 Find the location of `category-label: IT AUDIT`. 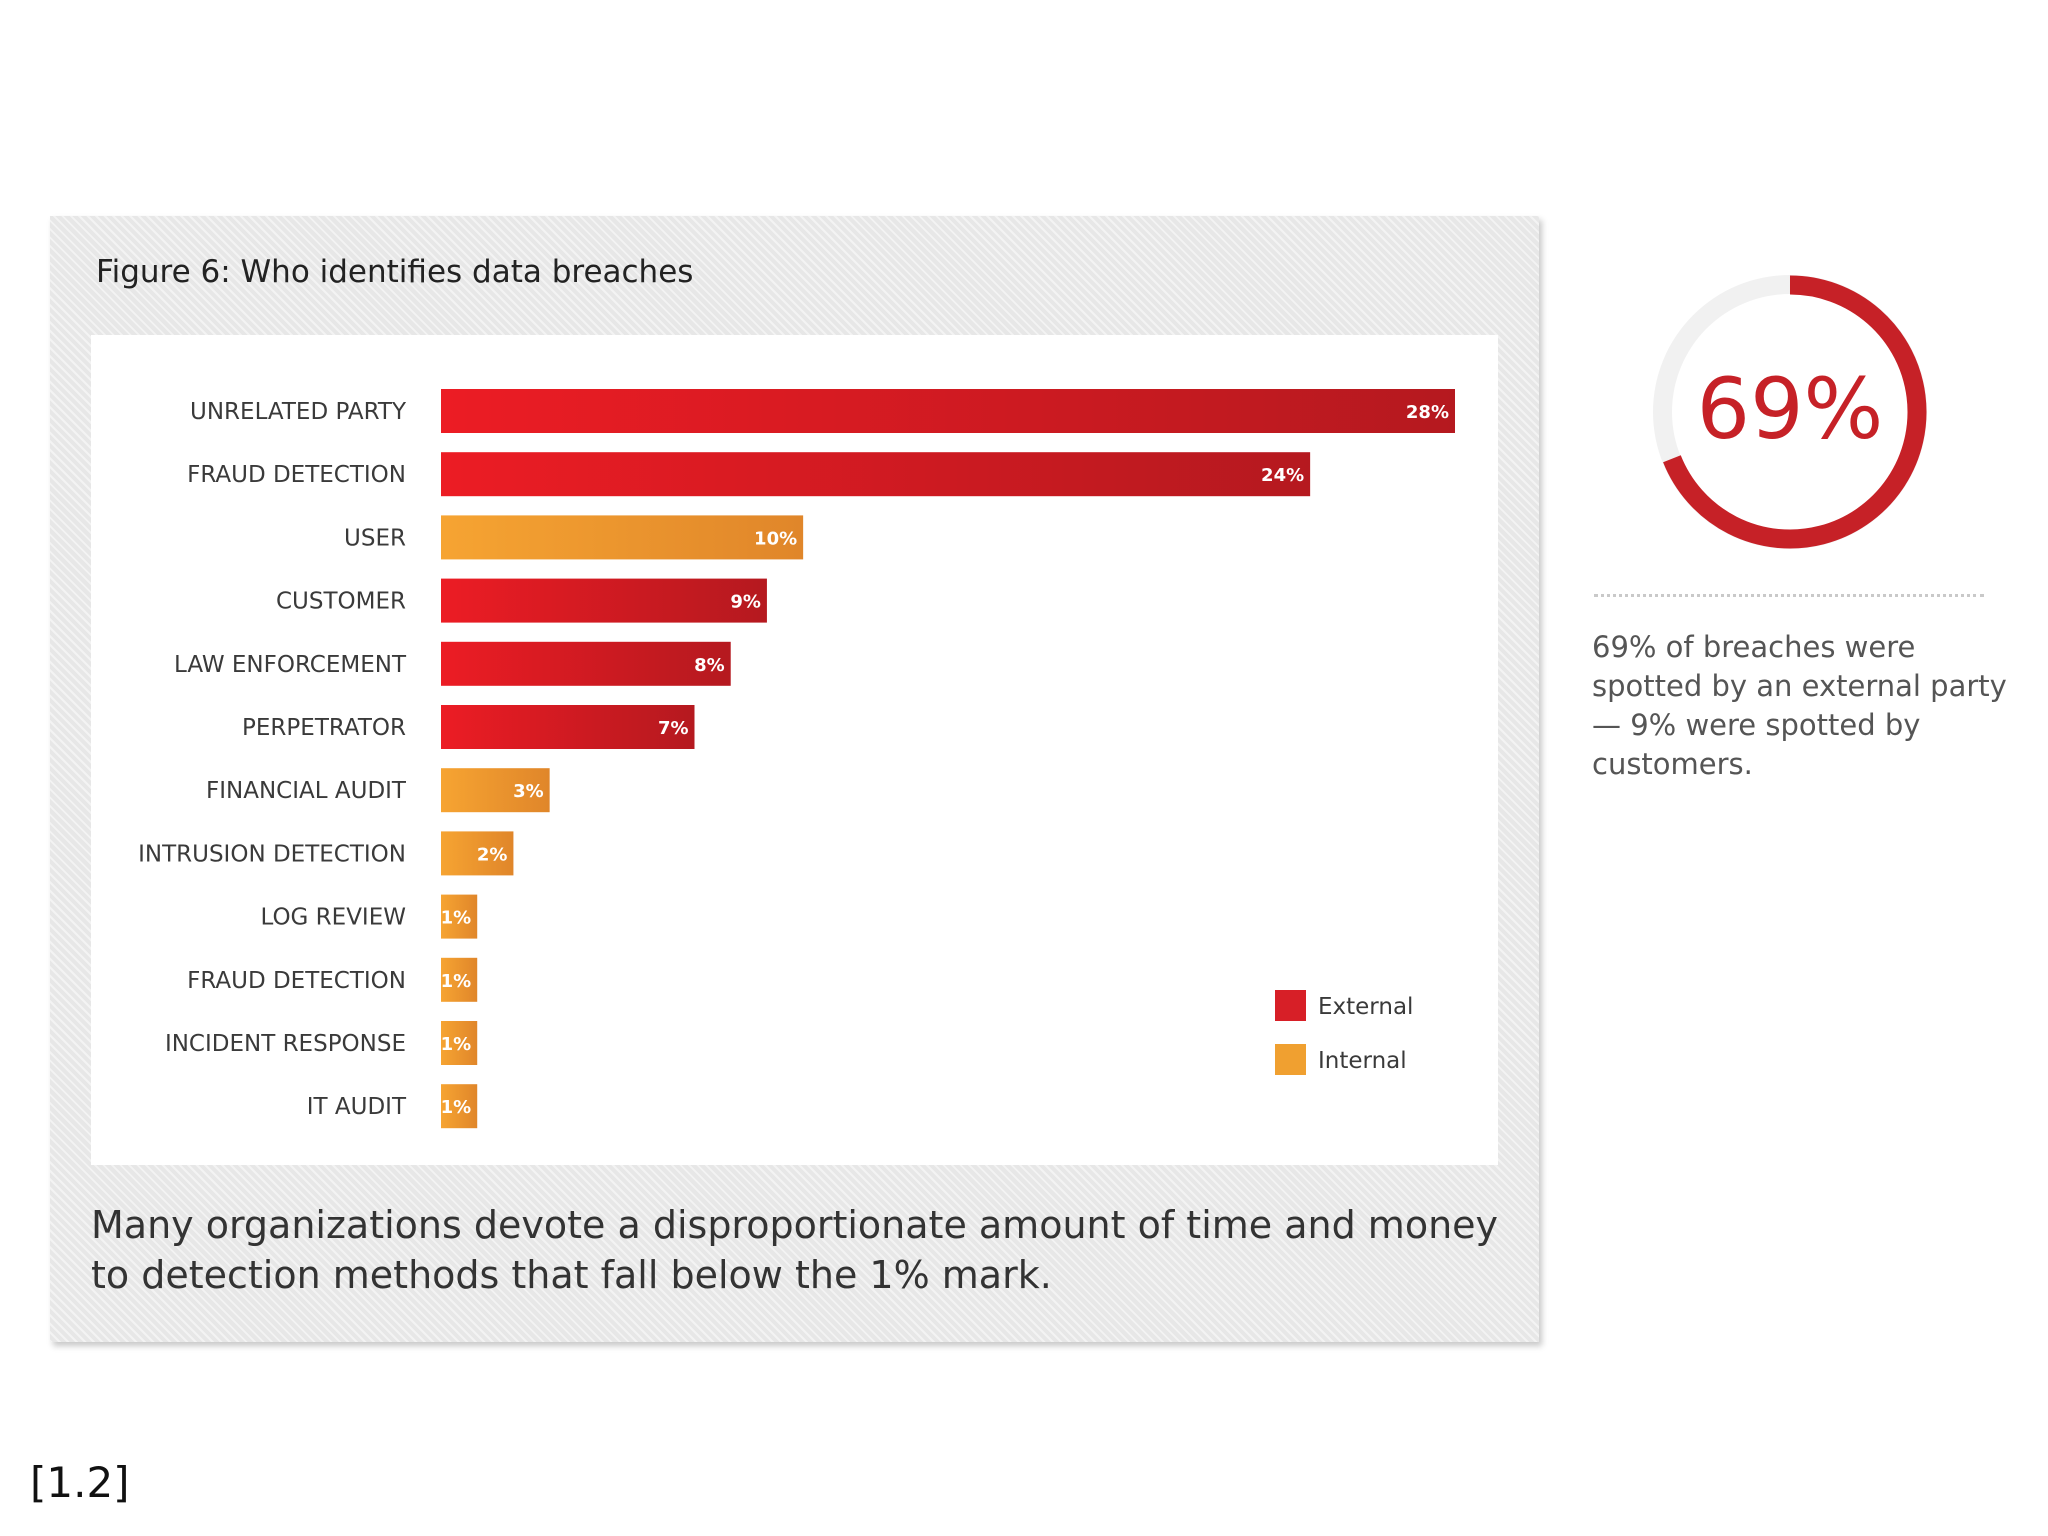

category-label: IT AUDIT is located at coordinates (357, 1107).